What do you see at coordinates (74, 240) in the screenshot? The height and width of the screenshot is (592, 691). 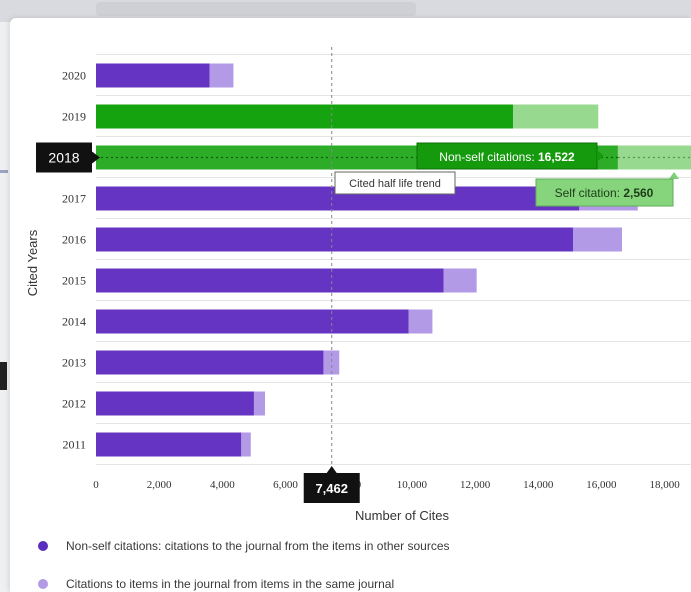 I see `tick-label-y: 2016` at bounding box center [74, 240].